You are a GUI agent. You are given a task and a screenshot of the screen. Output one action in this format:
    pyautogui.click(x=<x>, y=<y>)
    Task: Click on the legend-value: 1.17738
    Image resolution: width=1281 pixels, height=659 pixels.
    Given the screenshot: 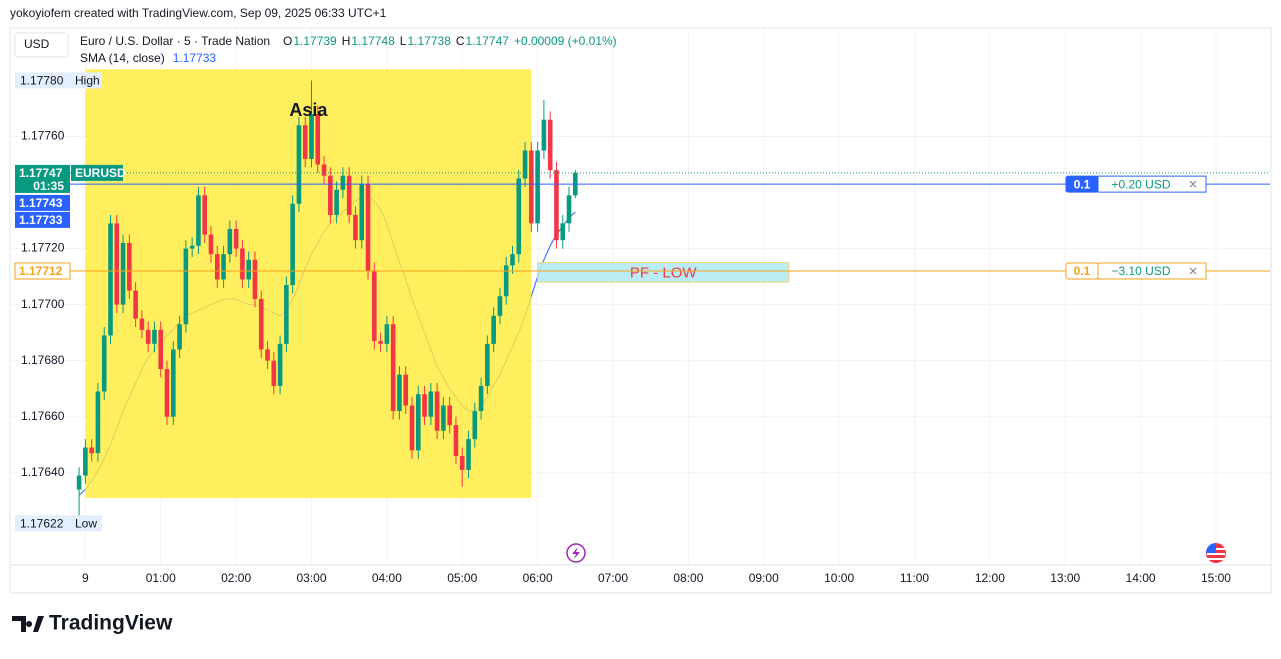 What is the action you would take?
    pyautogui.click(x=429, y=41)
    